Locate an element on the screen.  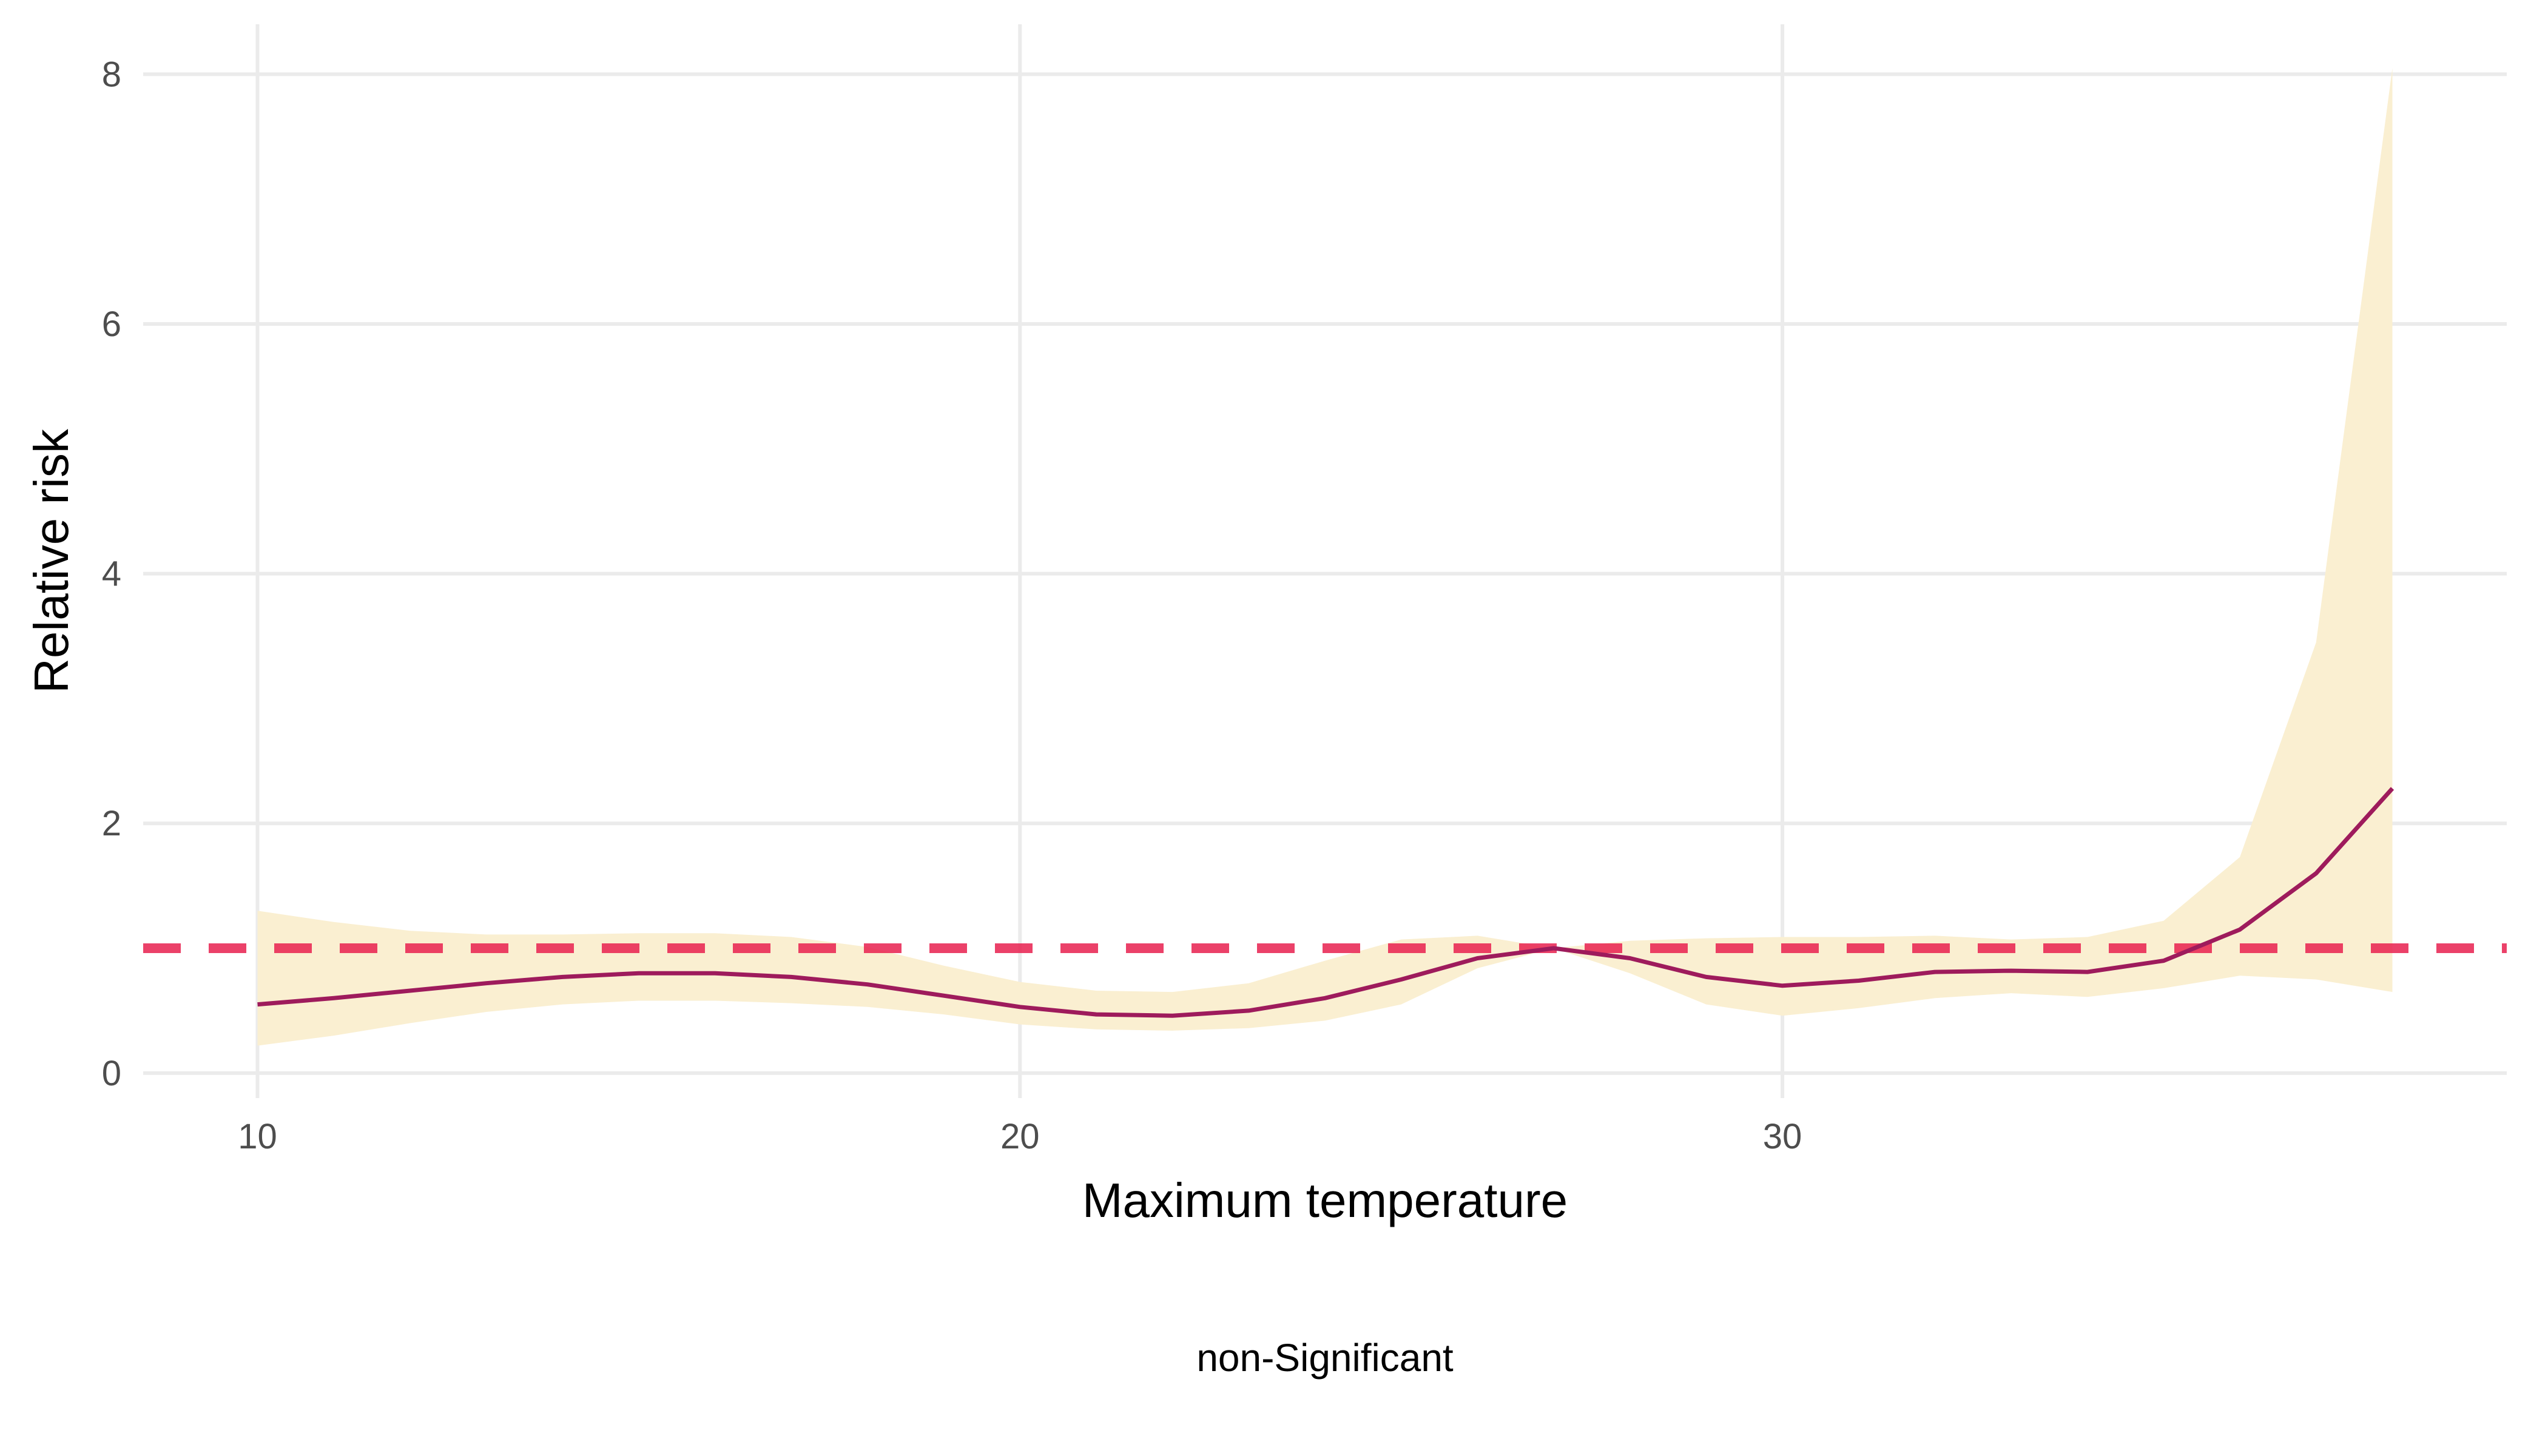
x-tick-label-20: 20 is located at coordinates (1020, 1136).